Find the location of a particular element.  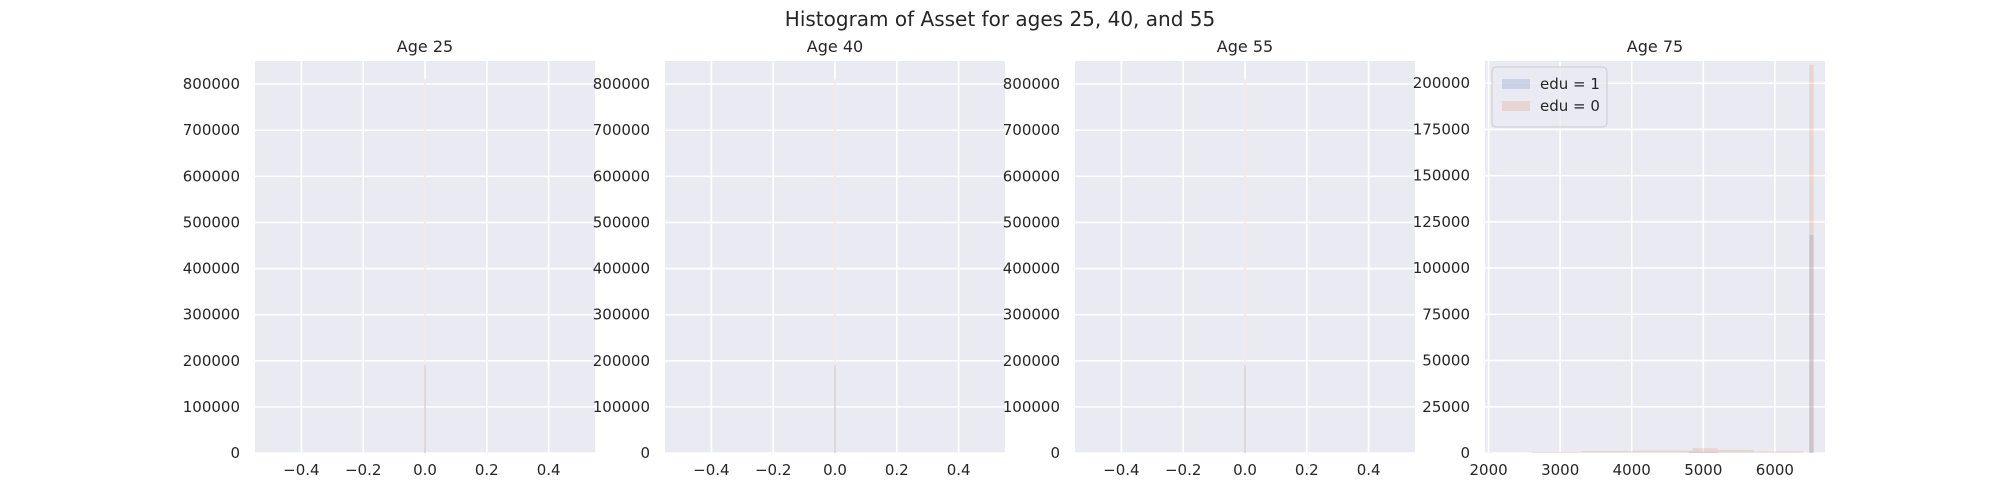

y-tick-label: 50000 is located at coordinates (1446, 361).